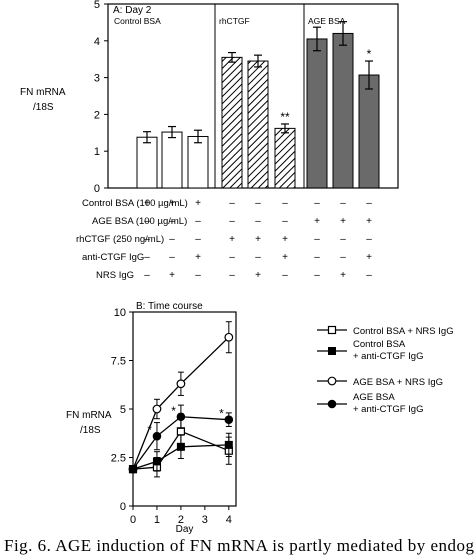 The image size is (474, 559). Describe the element at coordinates (327, 21) in the screenshot. I see `group-label: AGE BSA` at that location.